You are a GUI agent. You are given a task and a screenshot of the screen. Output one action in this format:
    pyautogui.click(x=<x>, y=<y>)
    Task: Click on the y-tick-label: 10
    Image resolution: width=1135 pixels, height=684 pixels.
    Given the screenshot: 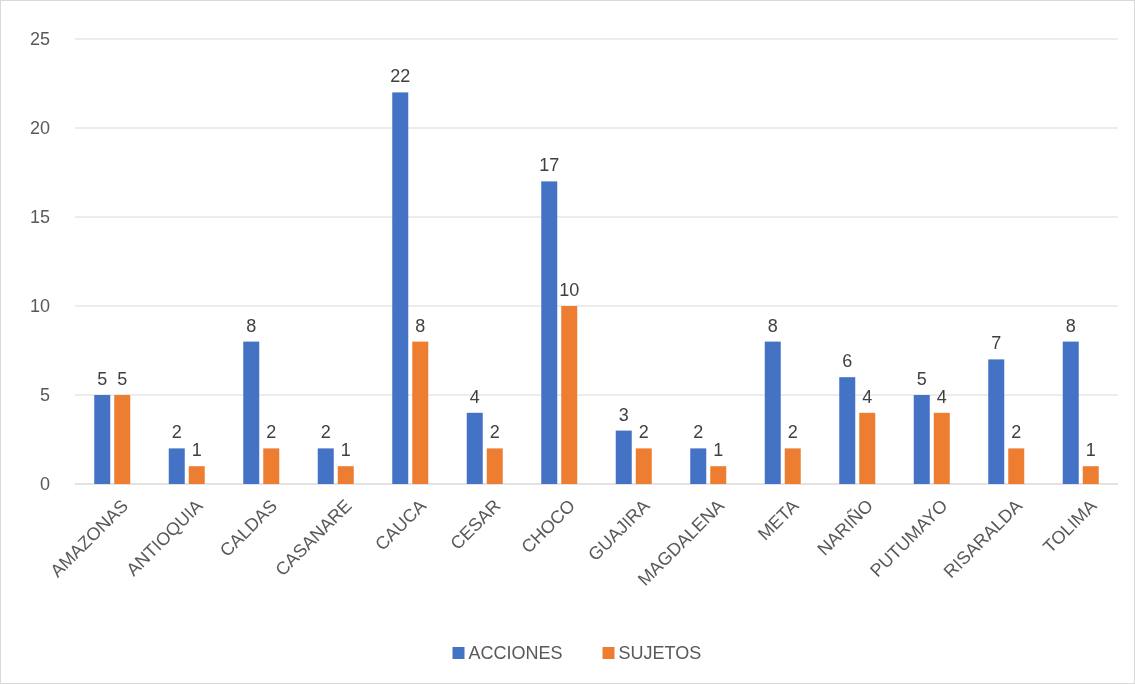 What is the action you would take?
    pyautogui.click(x=39, y=306)
    